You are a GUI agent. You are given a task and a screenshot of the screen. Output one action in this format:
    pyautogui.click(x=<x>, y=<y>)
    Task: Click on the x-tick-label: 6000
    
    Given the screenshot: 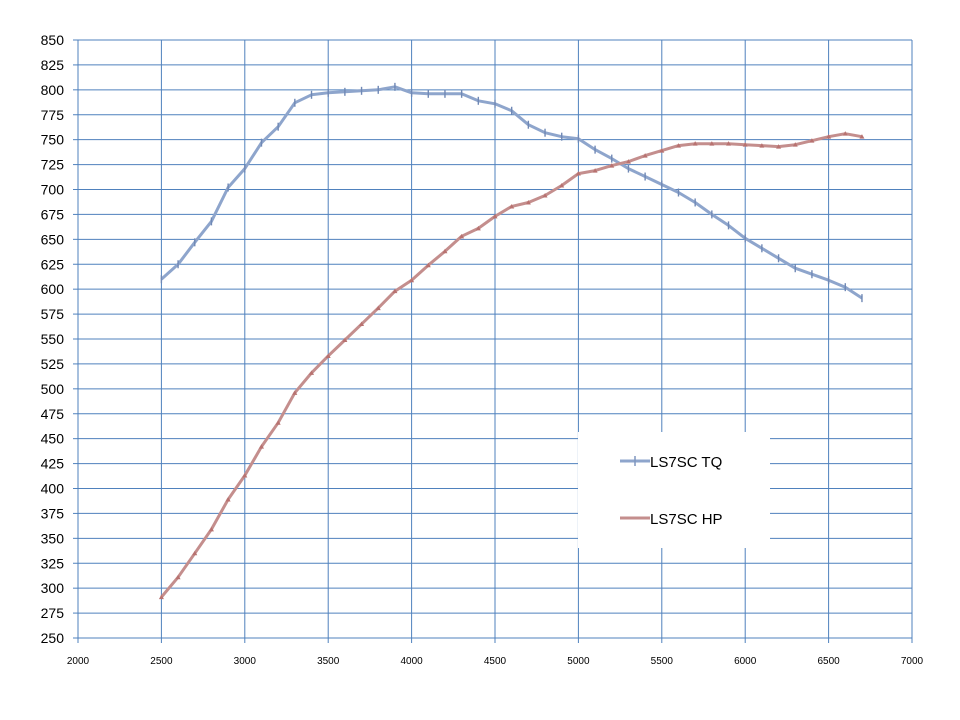 What is the action you would take?
    pyautogui.click(x=745, y=661)
    